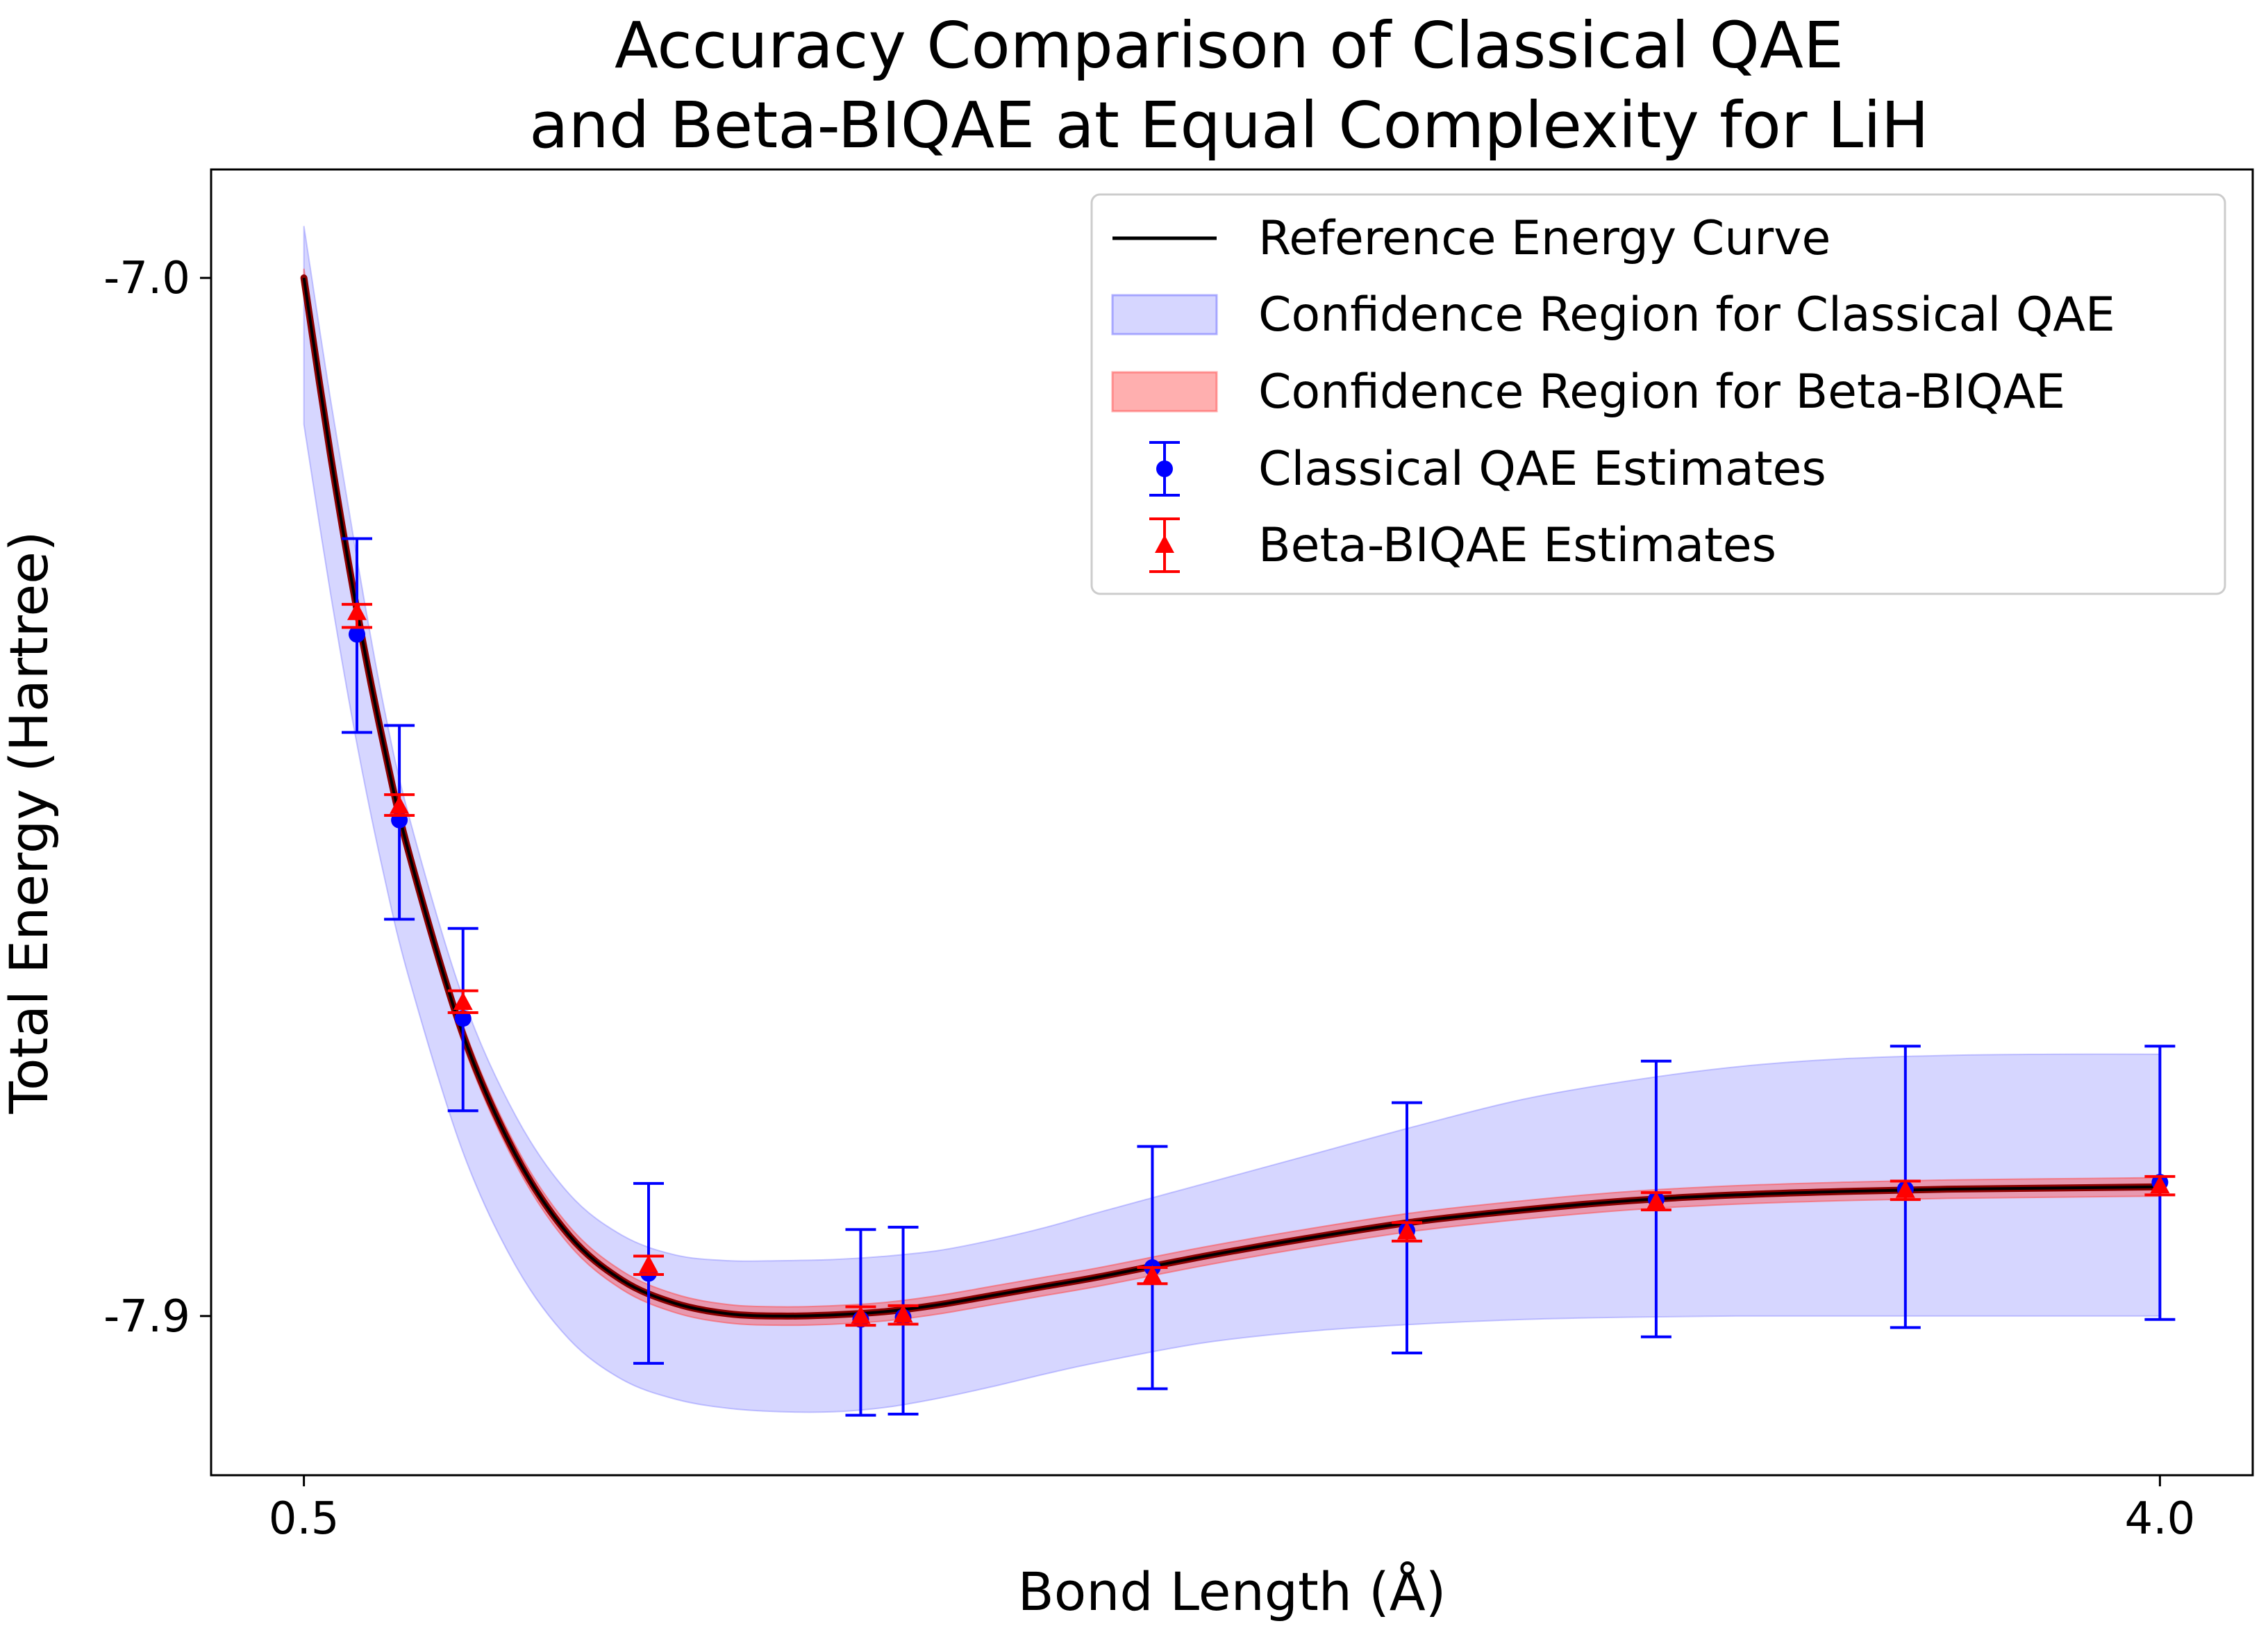 This screenshot has height=1644, width=2268. What do you see at coordinates (1661, 393) in the screenshot?
I see `legend-label: Confidence Region for Beta-BIQAE` at bounding box center [1661, 393].